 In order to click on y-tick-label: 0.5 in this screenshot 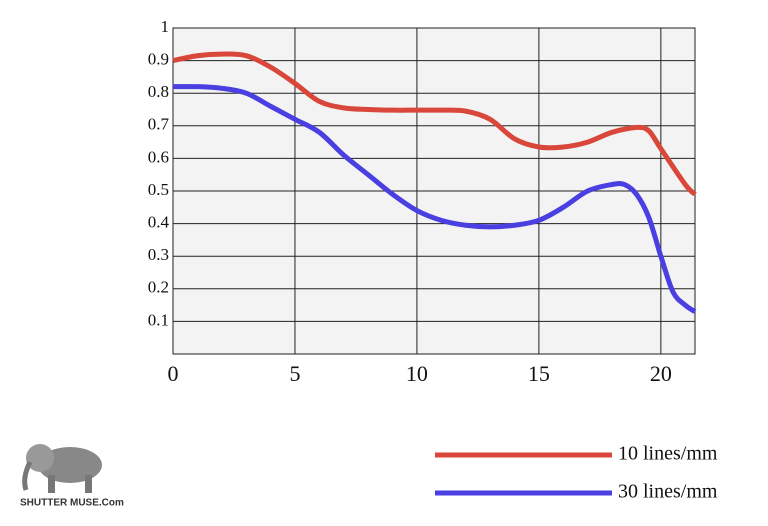, I will do `click(158, 189)`.